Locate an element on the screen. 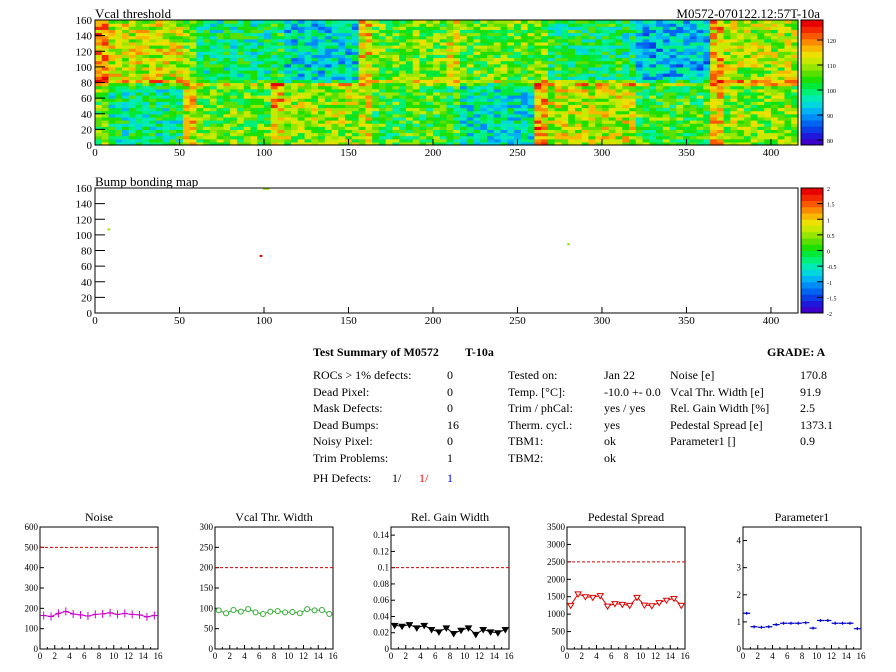 The height and width of the screenshot is (672, 896). summary-left-row-value: 0 is located at coordinates (450, 408).